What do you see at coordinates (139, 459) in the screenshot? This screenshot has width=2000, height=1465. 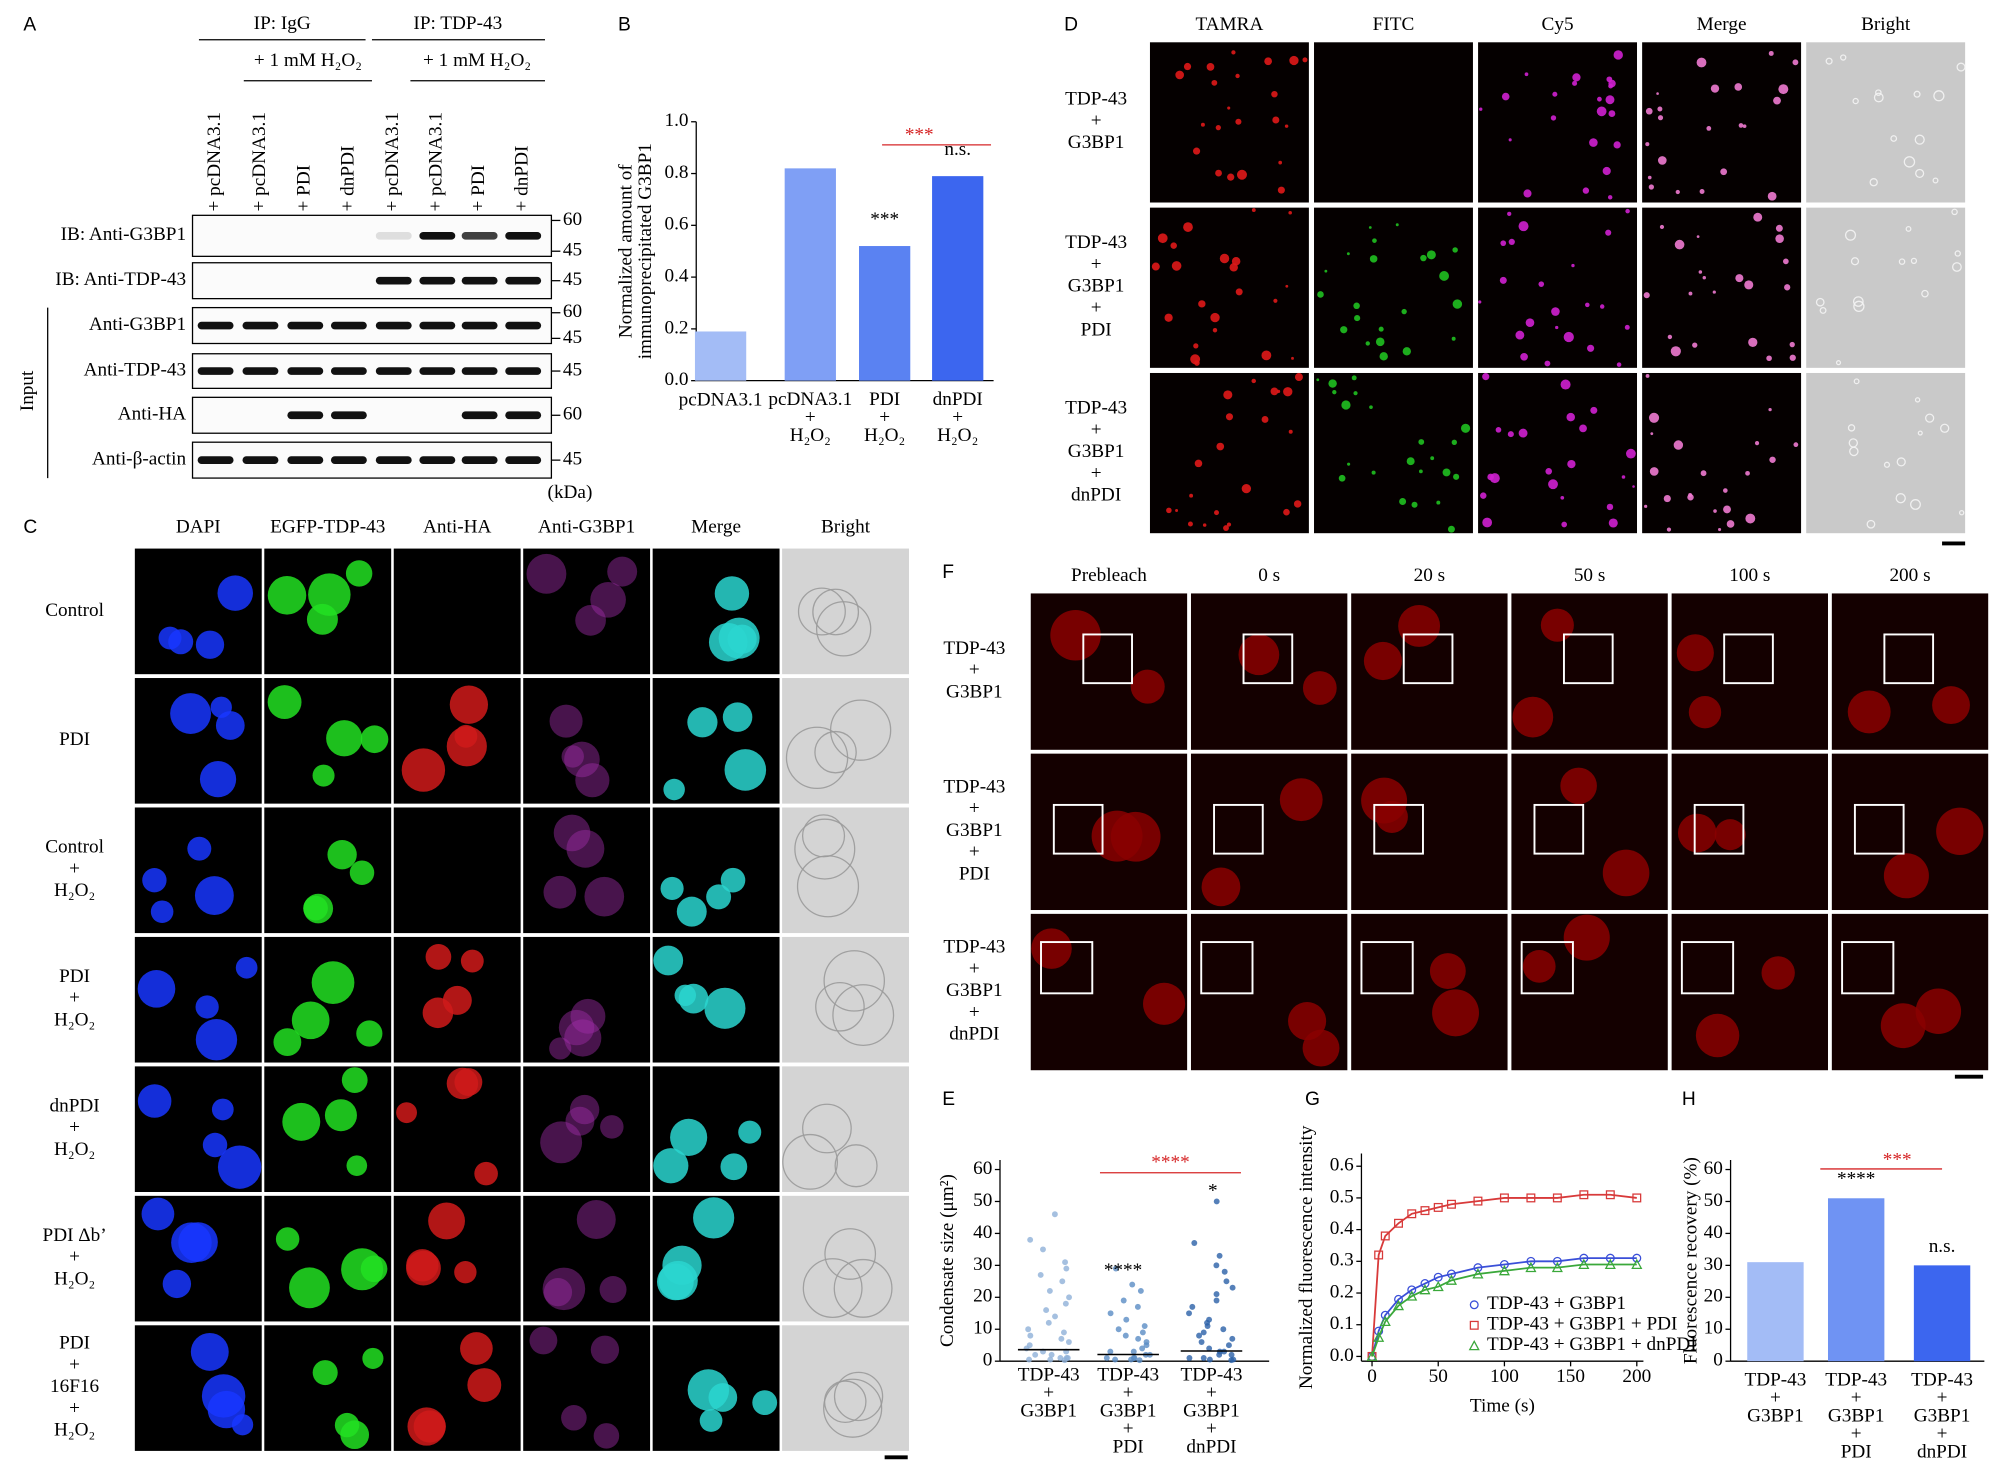 I see `blot-label: Anti-β-actin` at bounding box center [139, 459].